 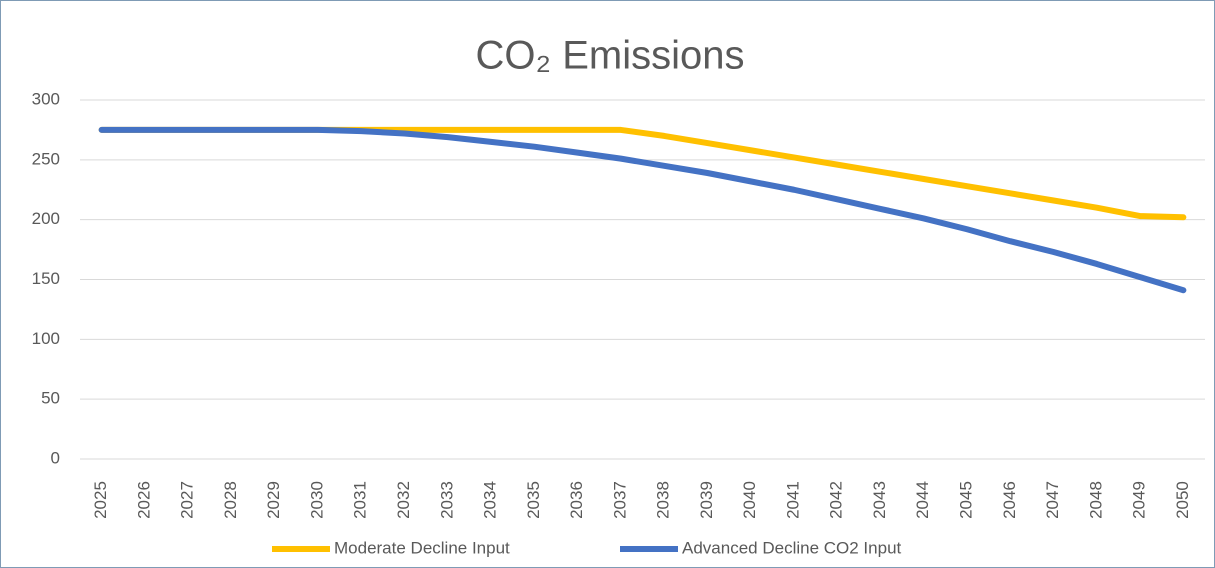 What do you see at coordinates (619, 500) in the screenshot?
I see `x-tick-label: 2037` at bounding box center [619, 500].